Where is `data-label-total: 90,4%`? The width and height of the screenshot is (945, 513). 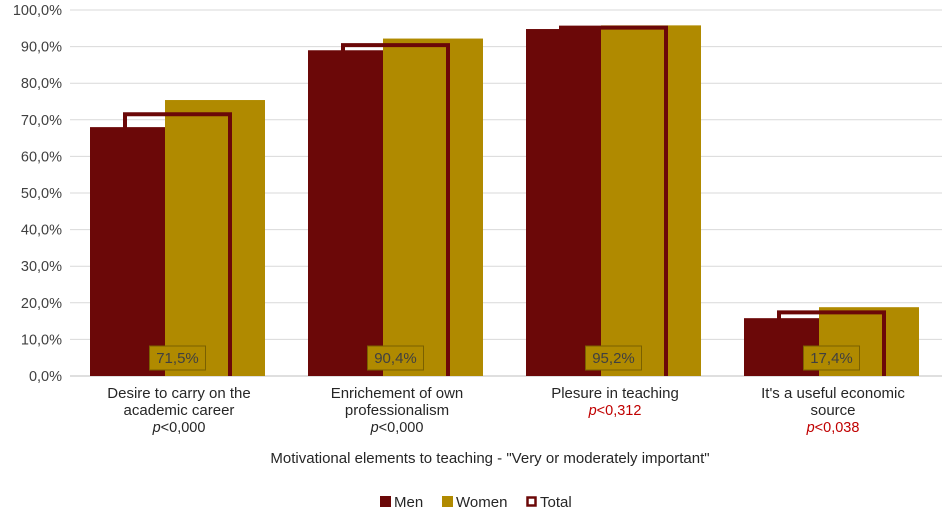 data-label-total: 90,4% is located at coordinates (395, 358).